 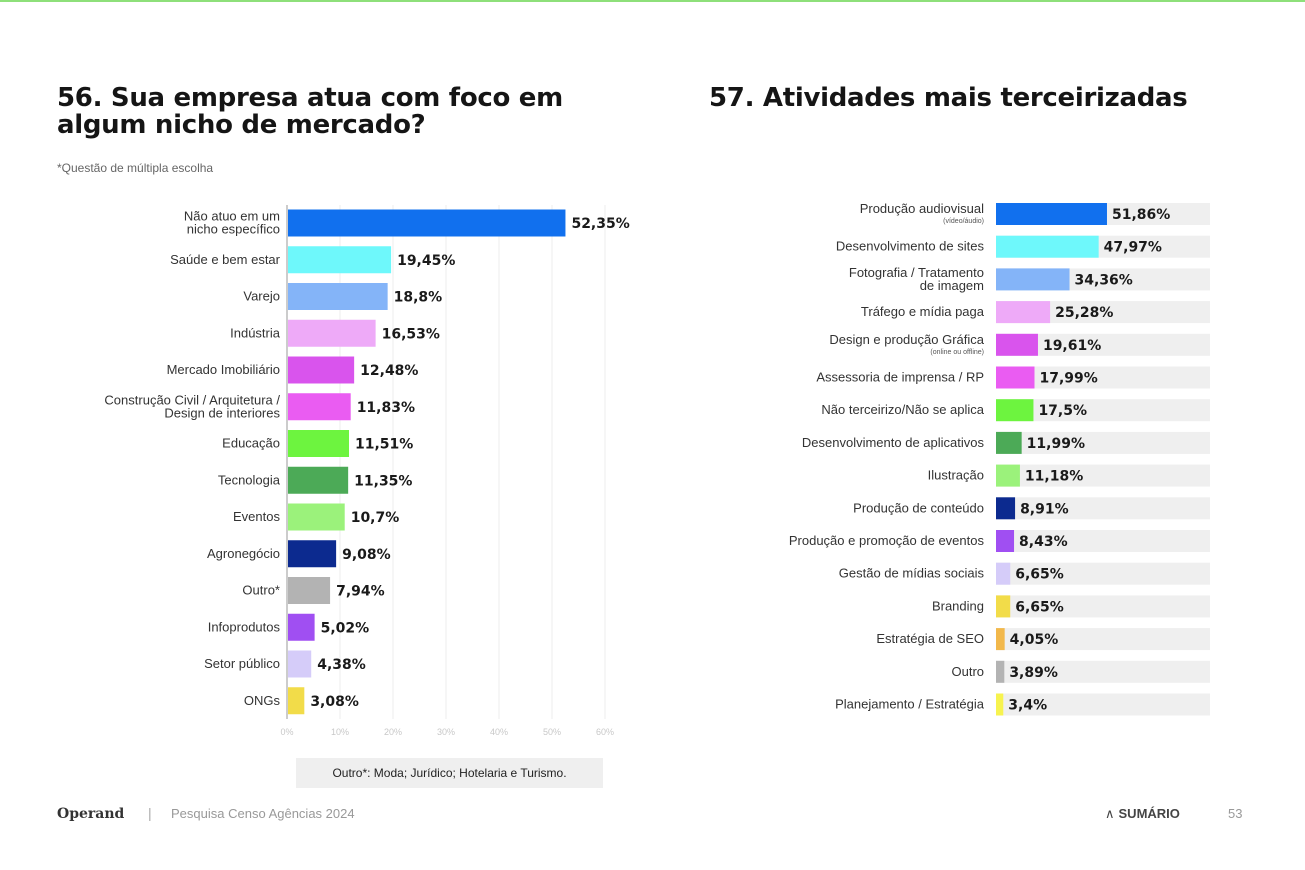 I want to click on data-label: 19,45%, so click(x=426, y=261).